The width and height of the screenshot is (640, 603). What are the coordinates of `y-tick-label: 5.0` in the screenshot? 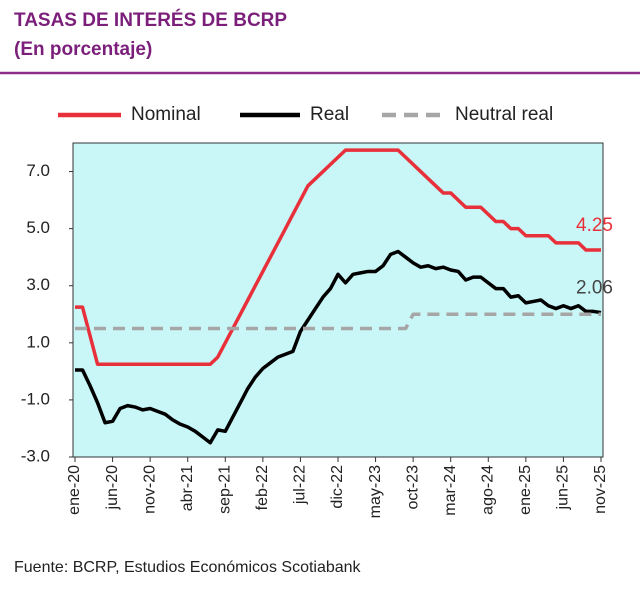 It's located at (38, 227).